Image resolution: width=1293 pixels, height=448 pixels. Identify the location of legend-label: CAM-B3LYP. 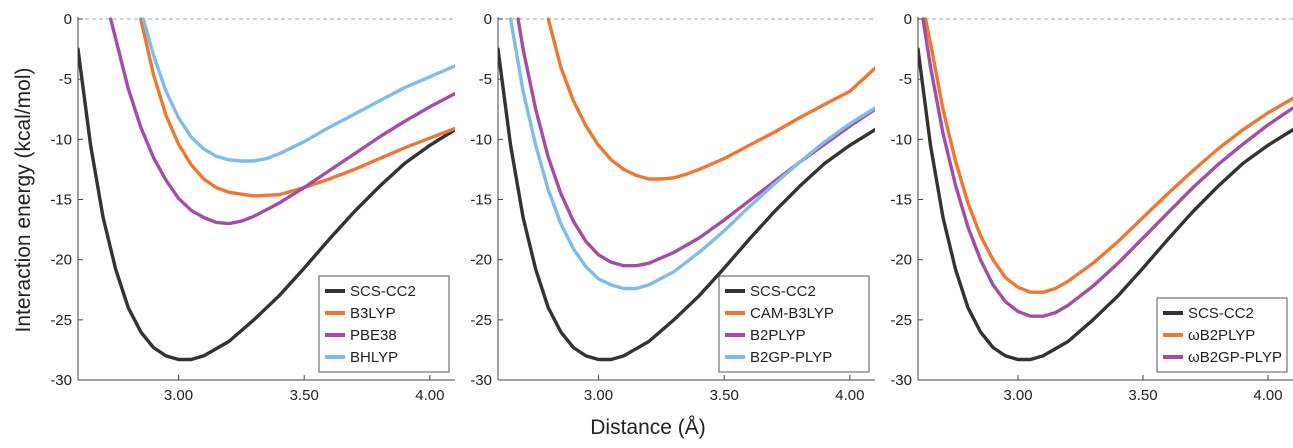
(792, 313).